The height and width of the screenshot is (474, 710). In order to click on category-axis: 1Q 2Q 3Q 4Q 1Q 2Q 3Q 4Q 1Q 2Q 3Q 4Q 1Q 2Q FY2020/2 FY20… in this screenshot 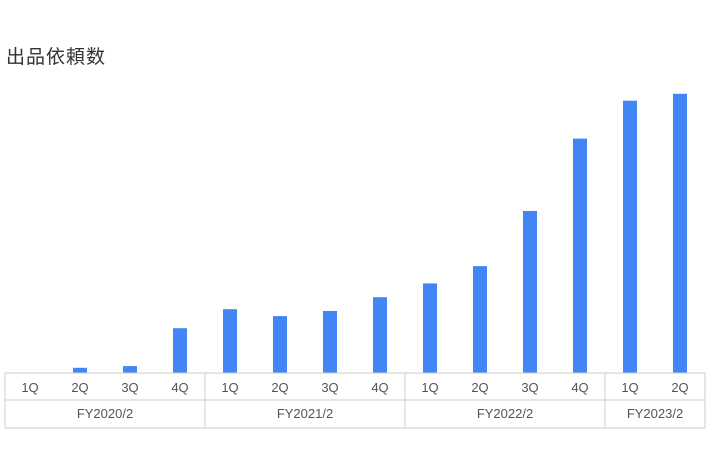, I will do `click(355, 400)`.